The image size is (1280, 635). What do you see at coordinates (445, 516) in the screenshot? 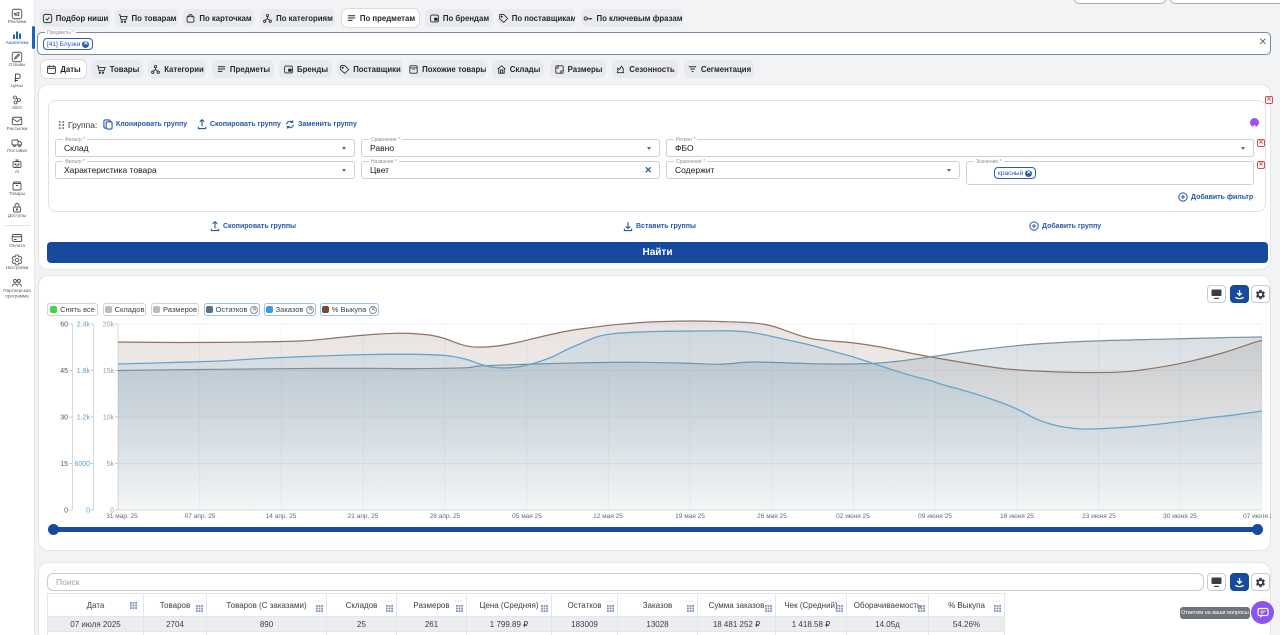
I see `svg-text: 28 апр. 25` at bounding box center [445, 516].